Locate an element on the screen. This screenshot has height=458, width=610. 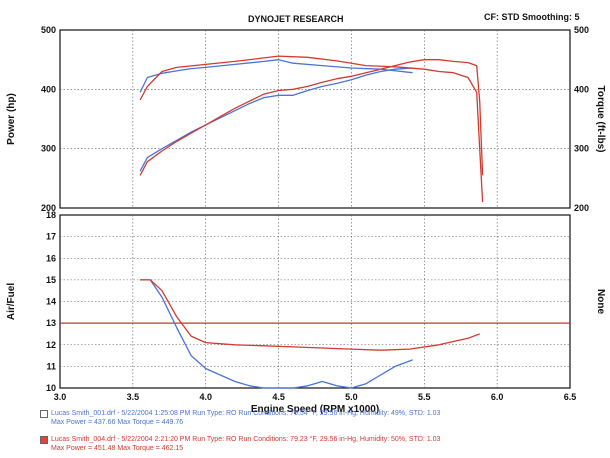
x-axis-label: Engine Speed (RPM x1000) is located at coordinates (315, 409).